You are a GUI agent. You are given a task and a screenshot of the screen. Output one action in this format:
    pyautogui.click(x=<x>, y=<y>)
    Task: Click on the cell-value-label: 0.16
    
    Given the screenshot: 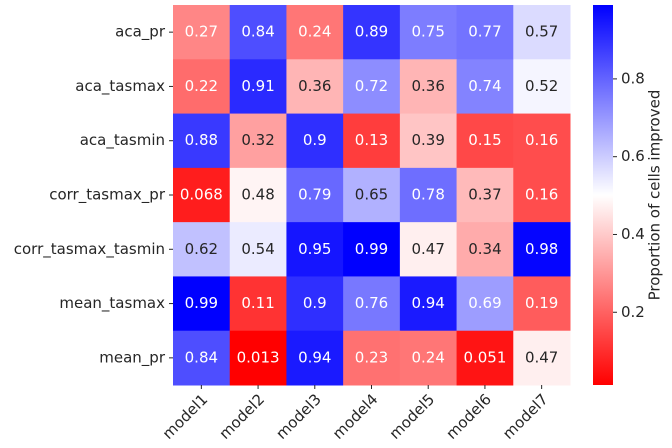 What is the action you would take?
    pyautogui.click(x=541, y=195)
    